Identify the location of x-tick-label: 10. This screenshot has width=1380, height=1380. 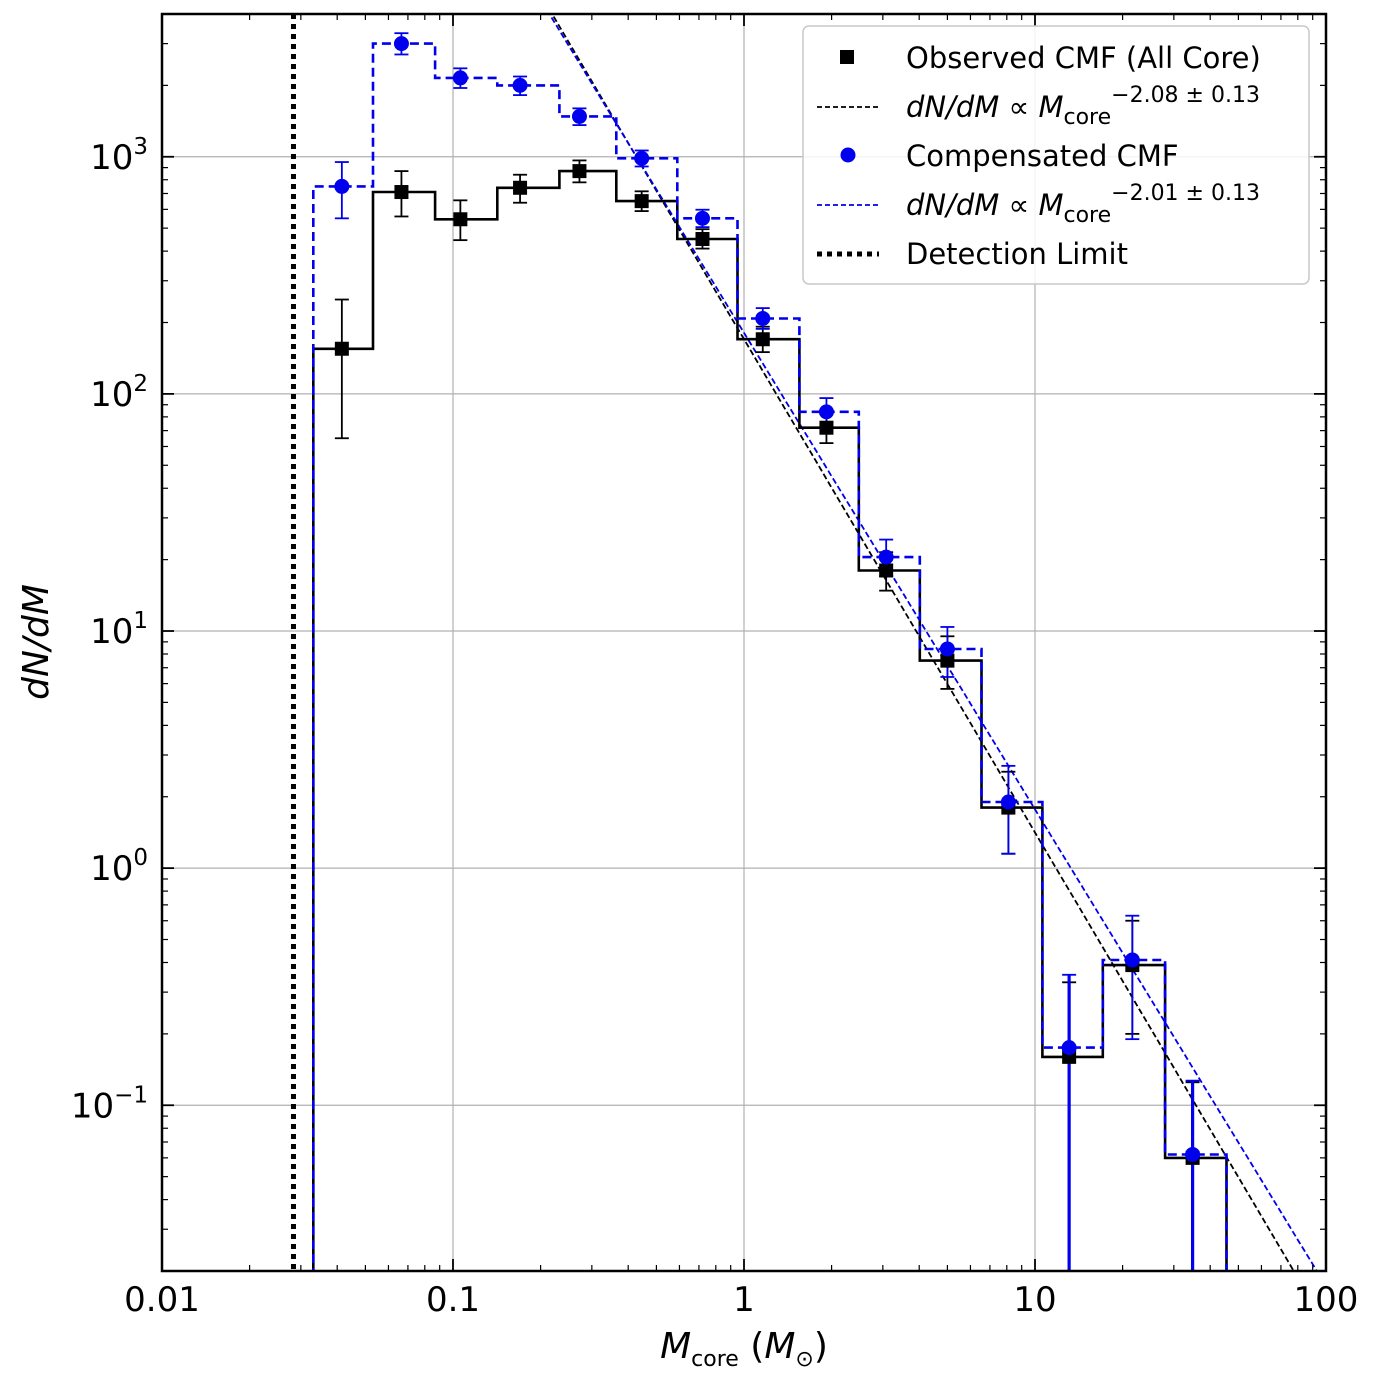
(1034, 1300).